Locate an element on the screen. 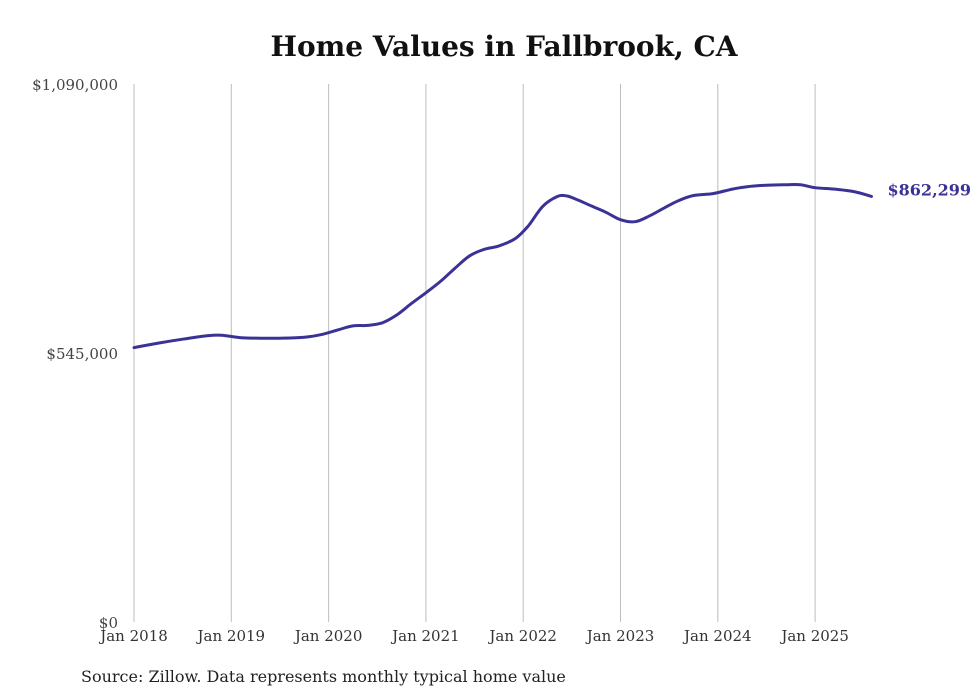 This screenshot has height=699, width=980. x-tick-label: Jan 2025 is located at coordinates (814, 636).